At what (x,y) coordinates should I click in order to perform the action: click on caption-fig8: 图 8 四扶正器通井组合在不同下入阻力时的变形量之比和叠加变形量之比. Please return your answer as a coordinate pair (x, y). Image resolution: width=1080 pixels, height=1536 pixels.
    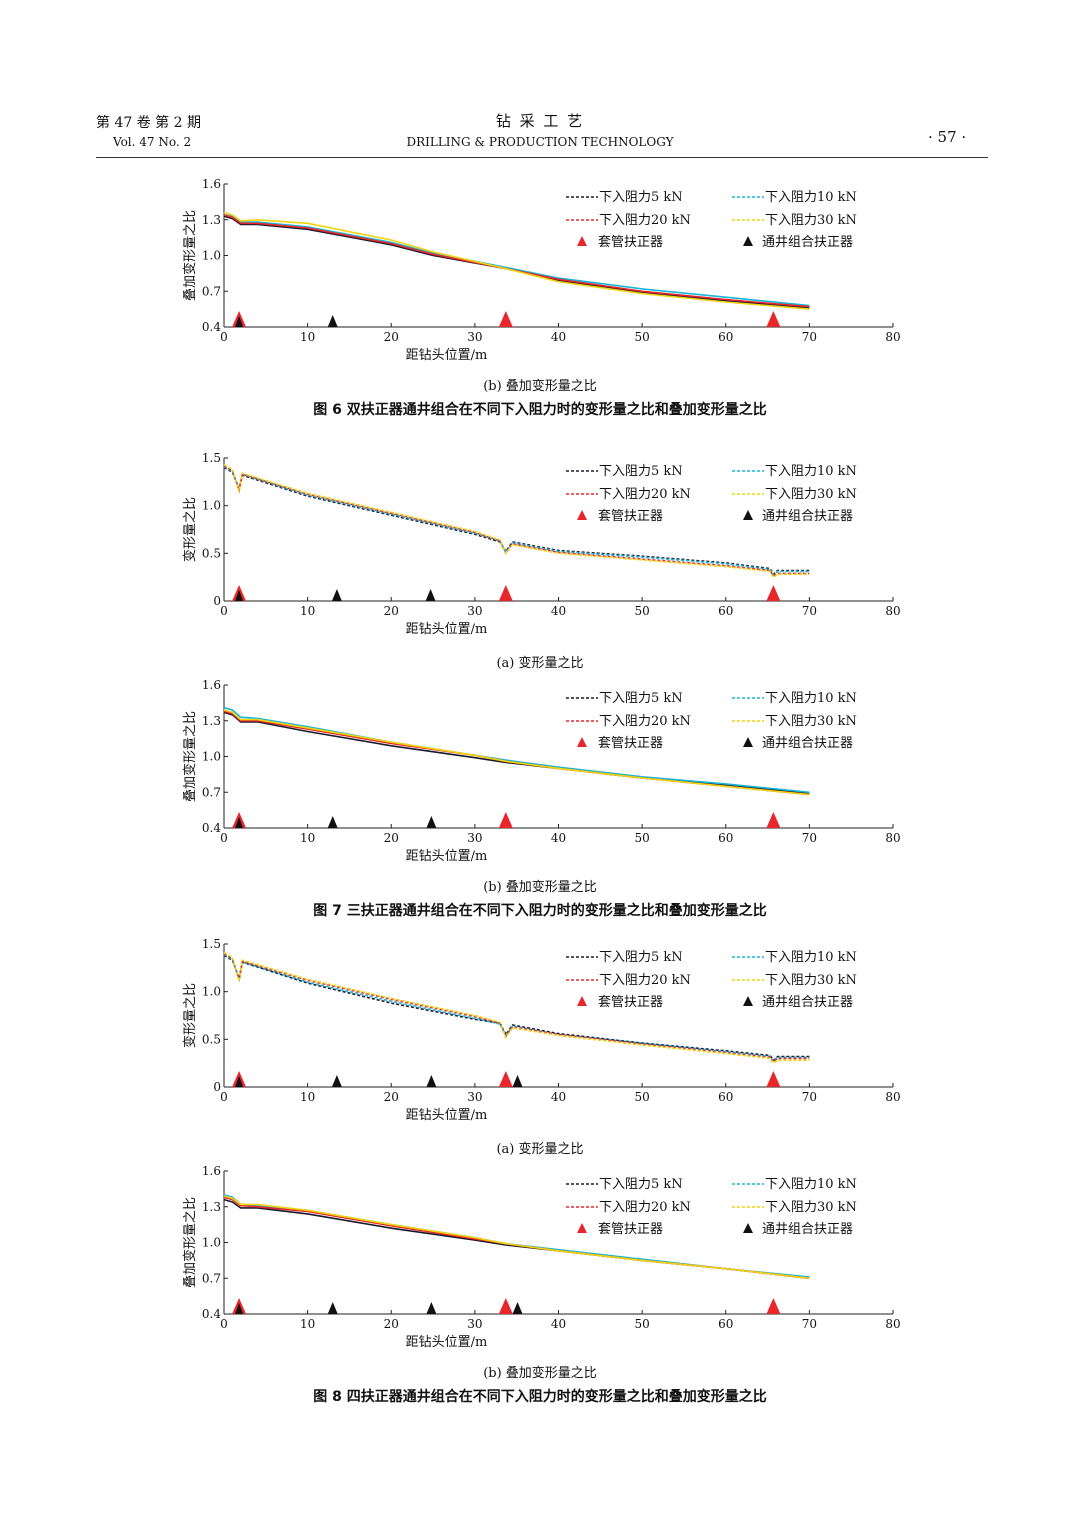
    Looking at the image, I should click on (540, 1397).